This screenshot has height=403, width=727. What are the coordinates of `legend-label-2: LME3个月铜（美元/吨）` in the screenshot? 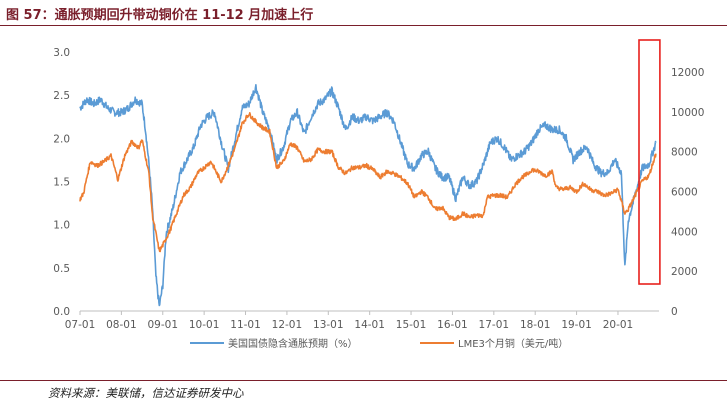 It's located at (513, 343).